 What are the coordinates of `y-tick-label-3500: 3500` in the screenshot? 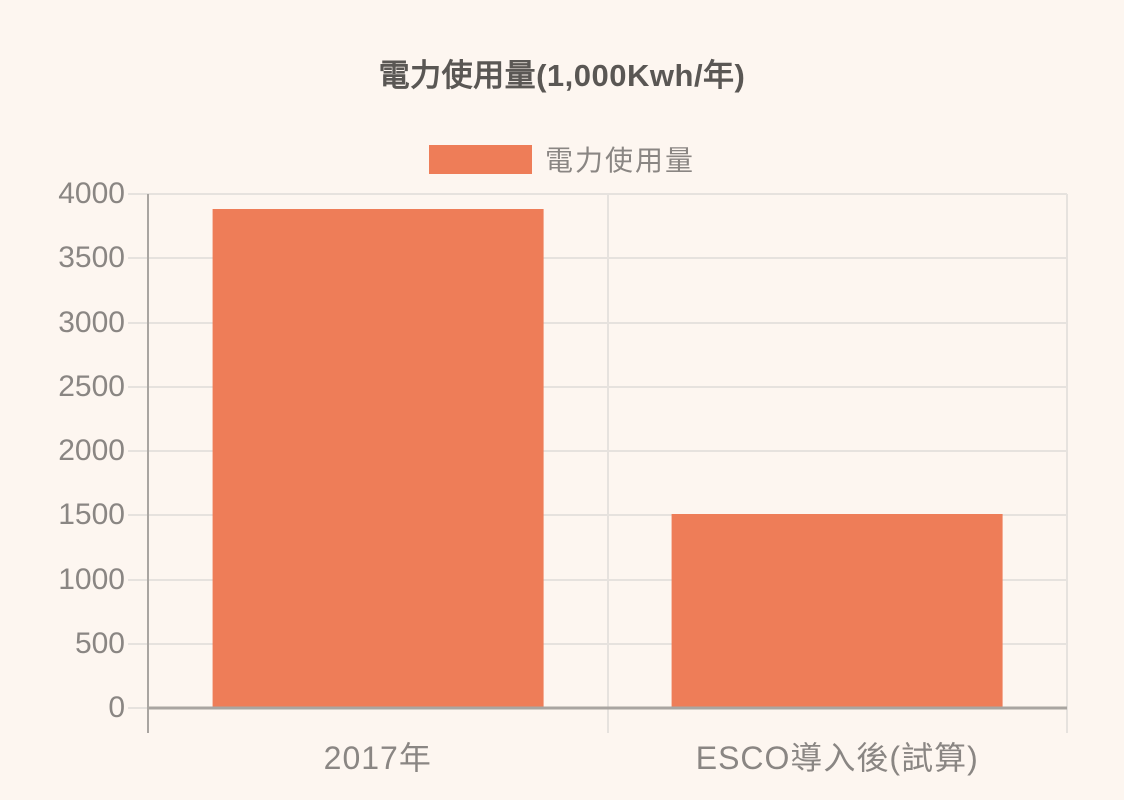 It's located at (91, 258).